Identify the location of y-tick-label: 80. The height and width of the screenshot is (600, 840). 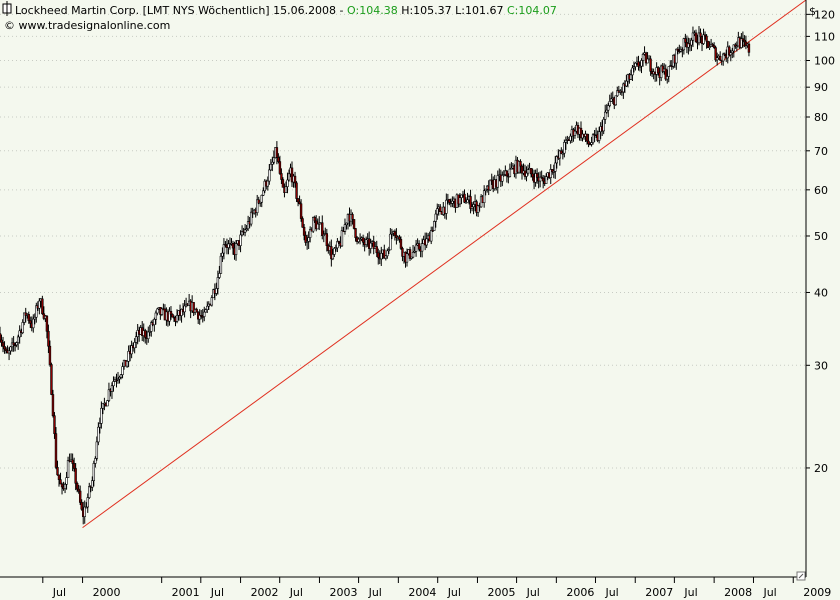
(821, 117).